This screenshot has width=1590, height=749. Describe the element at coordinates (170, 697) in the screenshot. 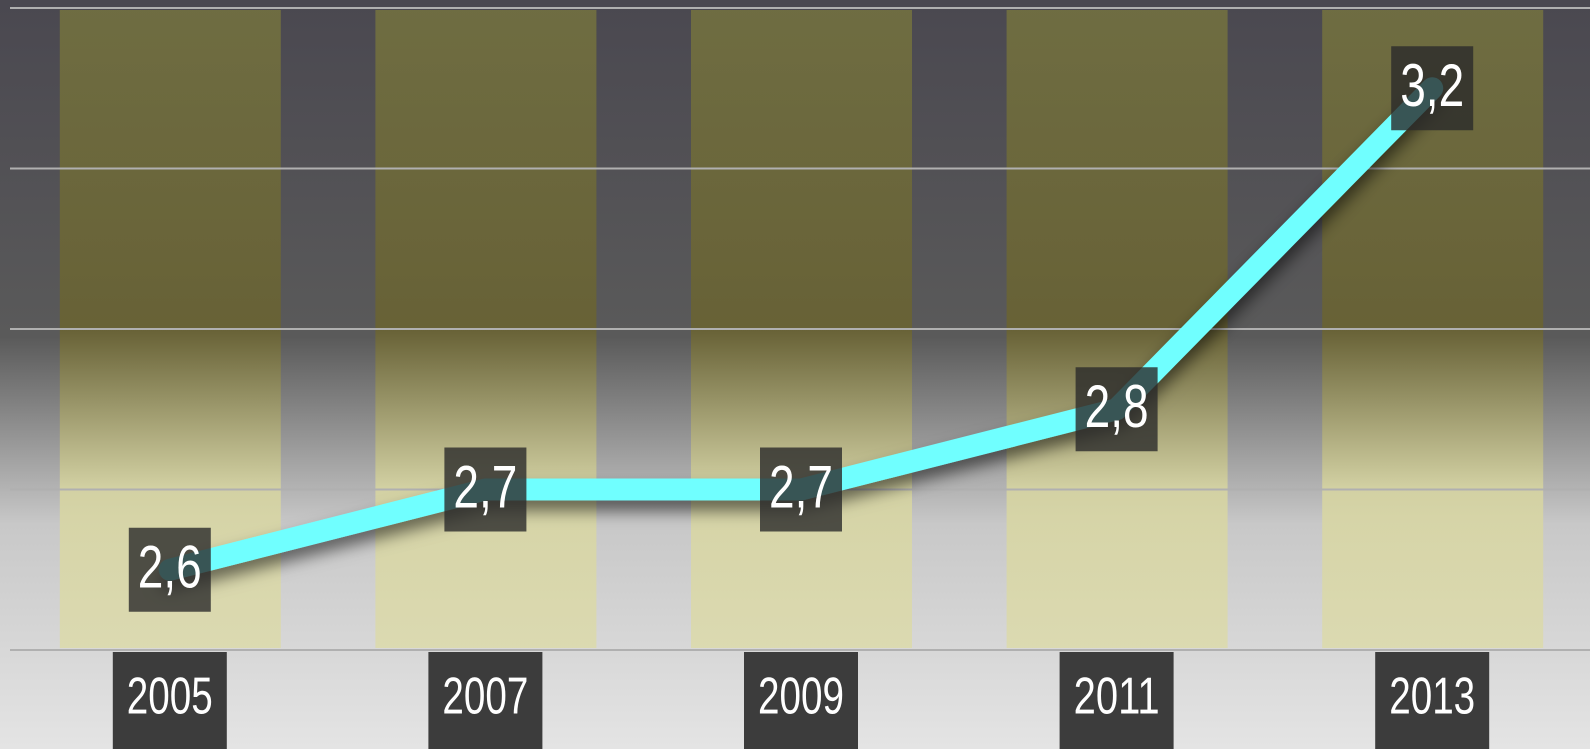

I see `x-tick-label: 2005` at that location.